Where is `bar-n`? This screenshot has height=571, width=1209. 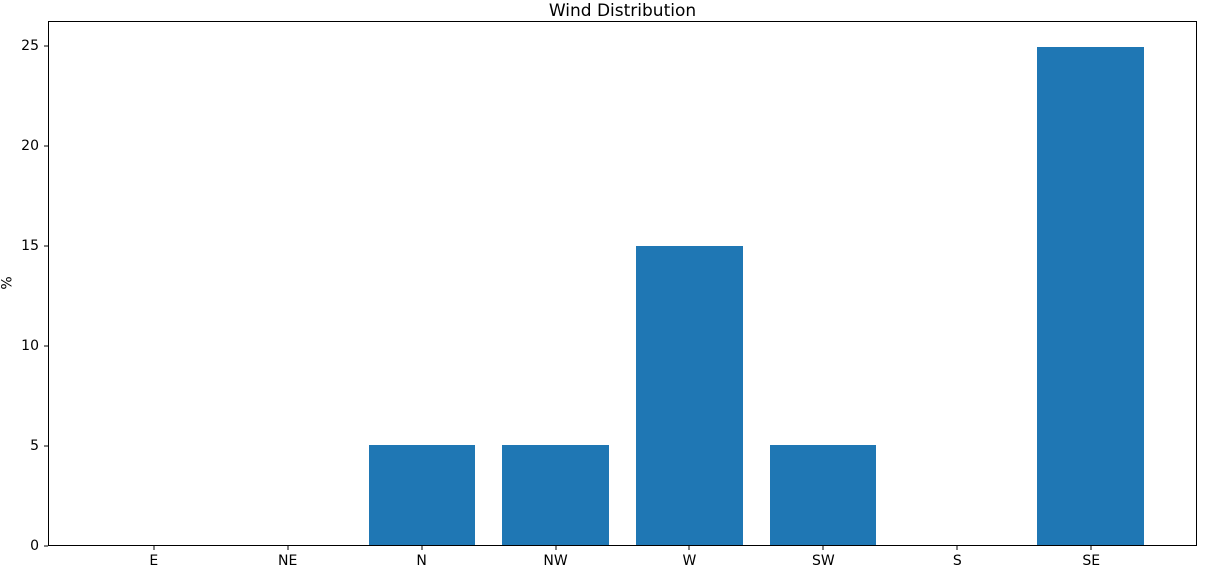 bar-n is located at coordinates (422, 495).